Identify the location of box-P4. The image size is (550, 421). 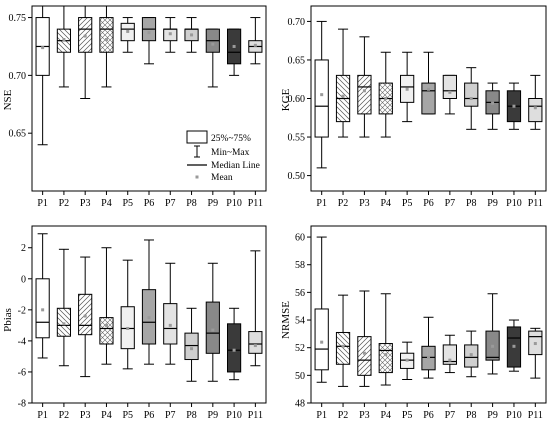
(106, 46).